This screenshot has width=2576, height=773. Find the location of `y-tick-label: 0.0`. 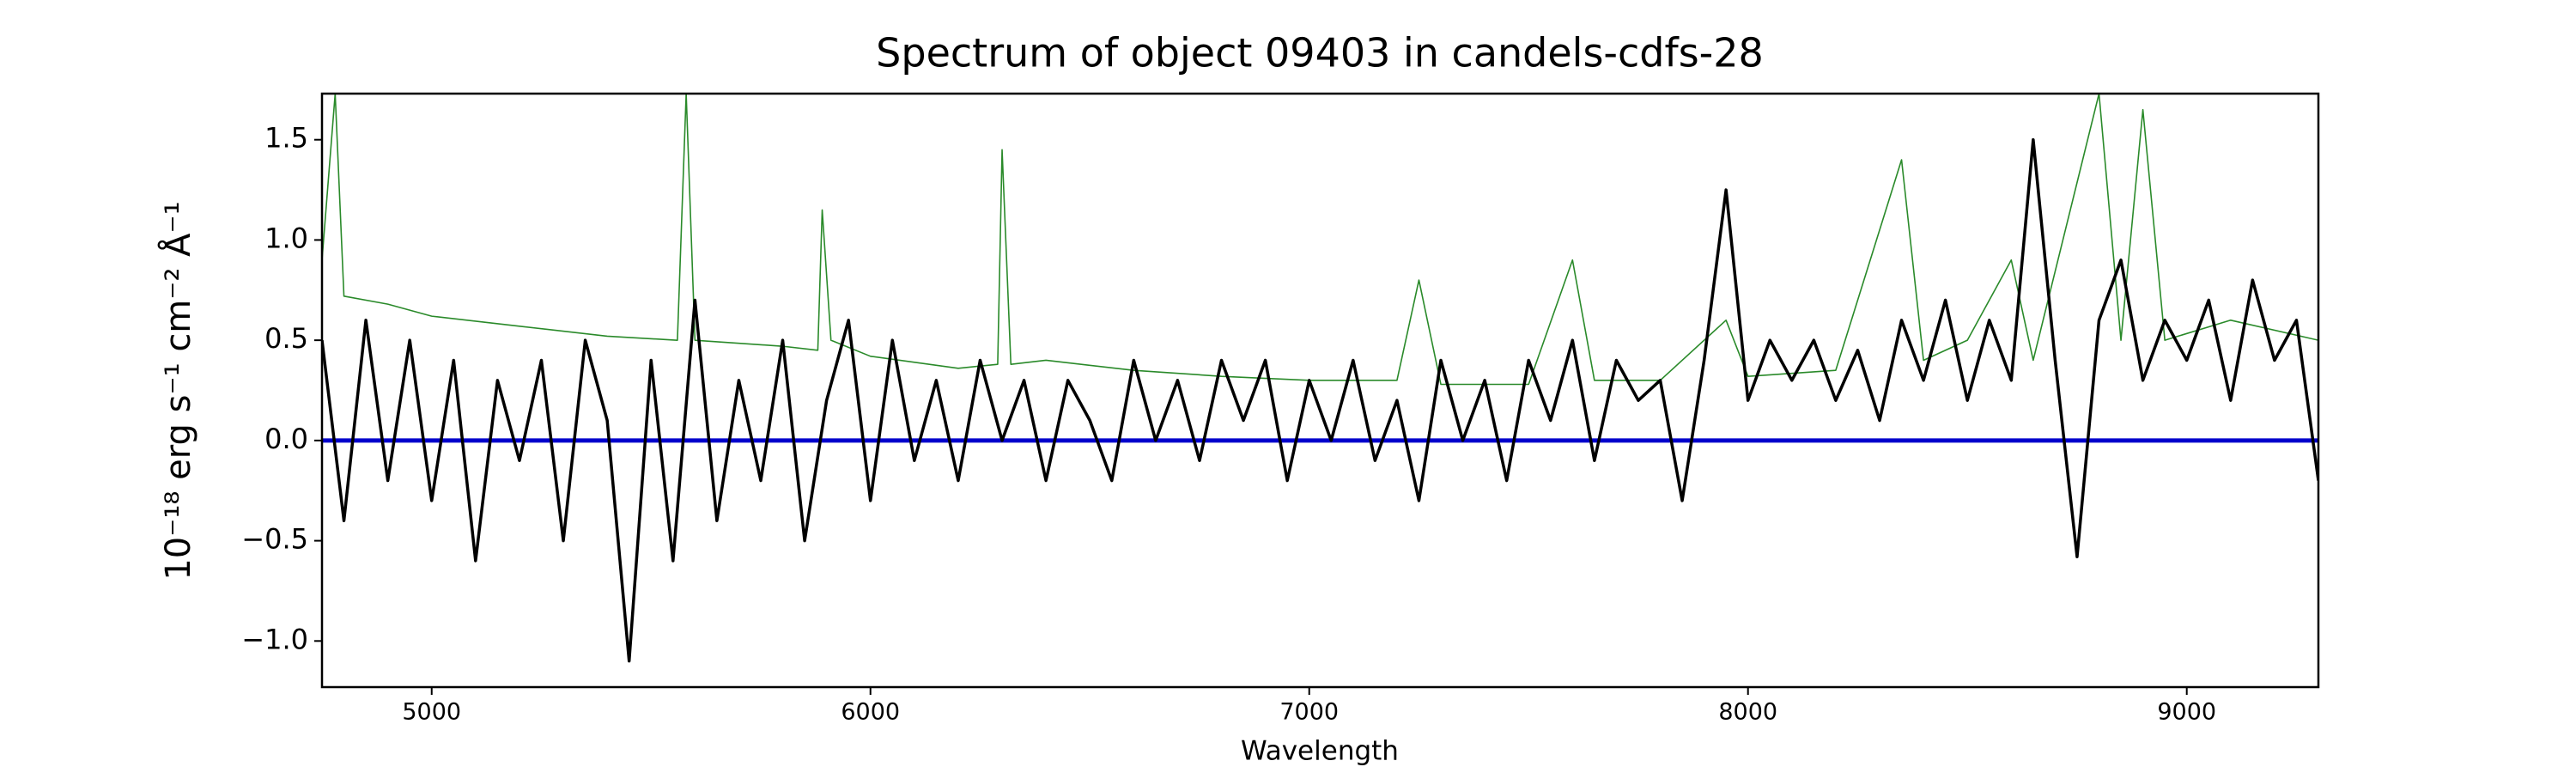

y-tick-label: 0.0 is located at coordinates (286, 439).